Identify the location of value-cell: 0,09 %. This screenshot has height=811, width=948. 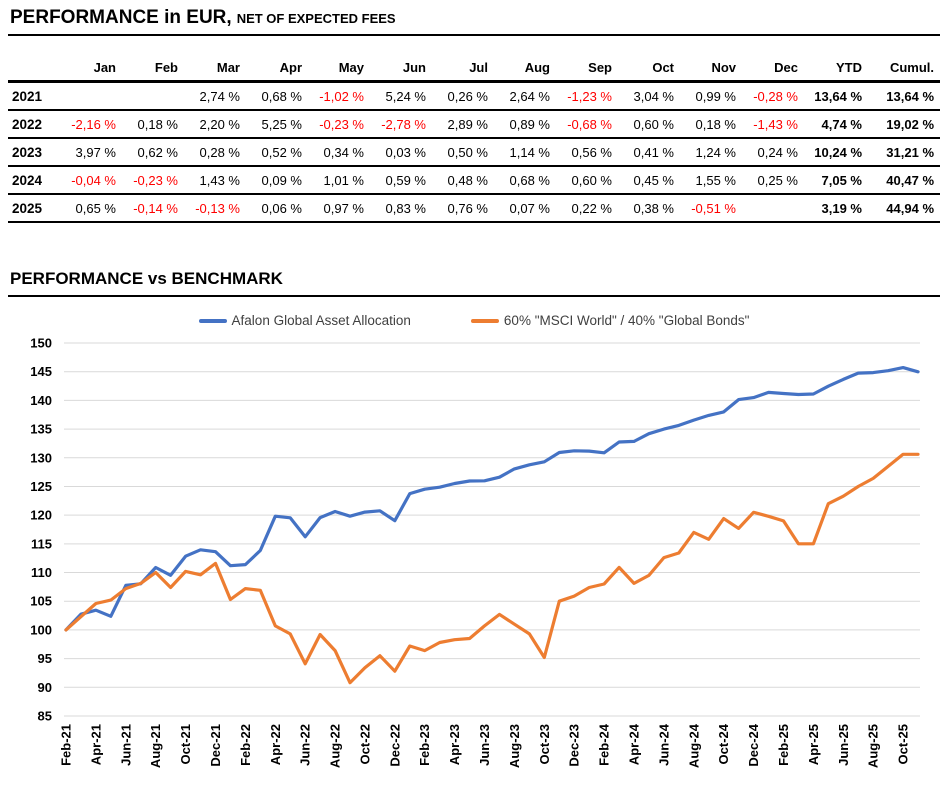
(277, 180).